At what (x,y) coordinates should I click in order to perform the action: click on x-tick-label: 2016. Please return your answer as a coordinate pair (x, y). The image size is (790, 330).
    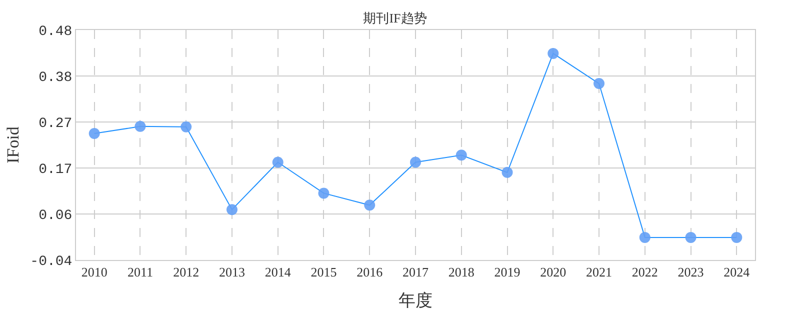
    Looking at the image, I should click on (370, 272).